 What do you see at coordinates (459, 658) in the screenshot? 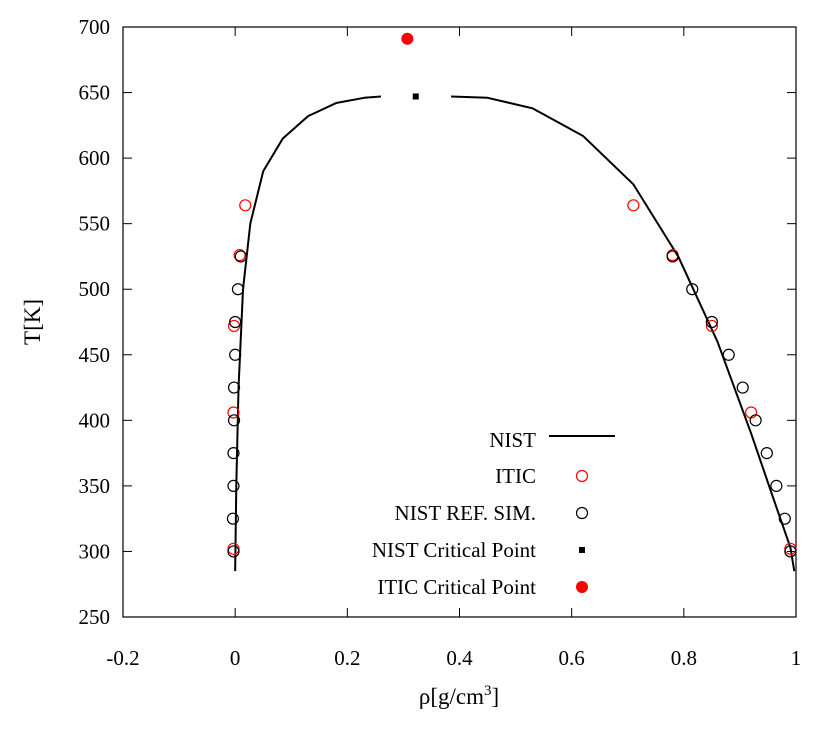
I see `x-tick-label: 0.4` at bounding box center [459, 658].